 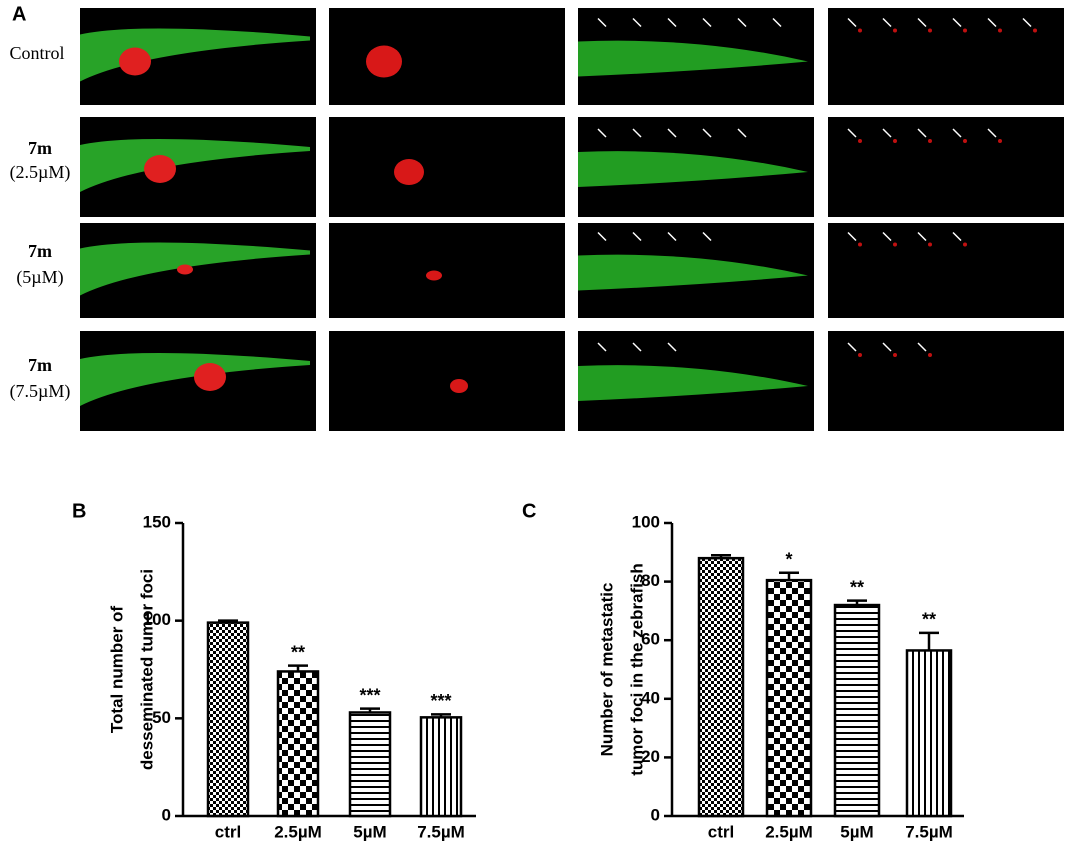 What do you see at coordinates (650, 580) in the screenshot?
I see `y-tick-label: 80` at bounding box center [650, 580].